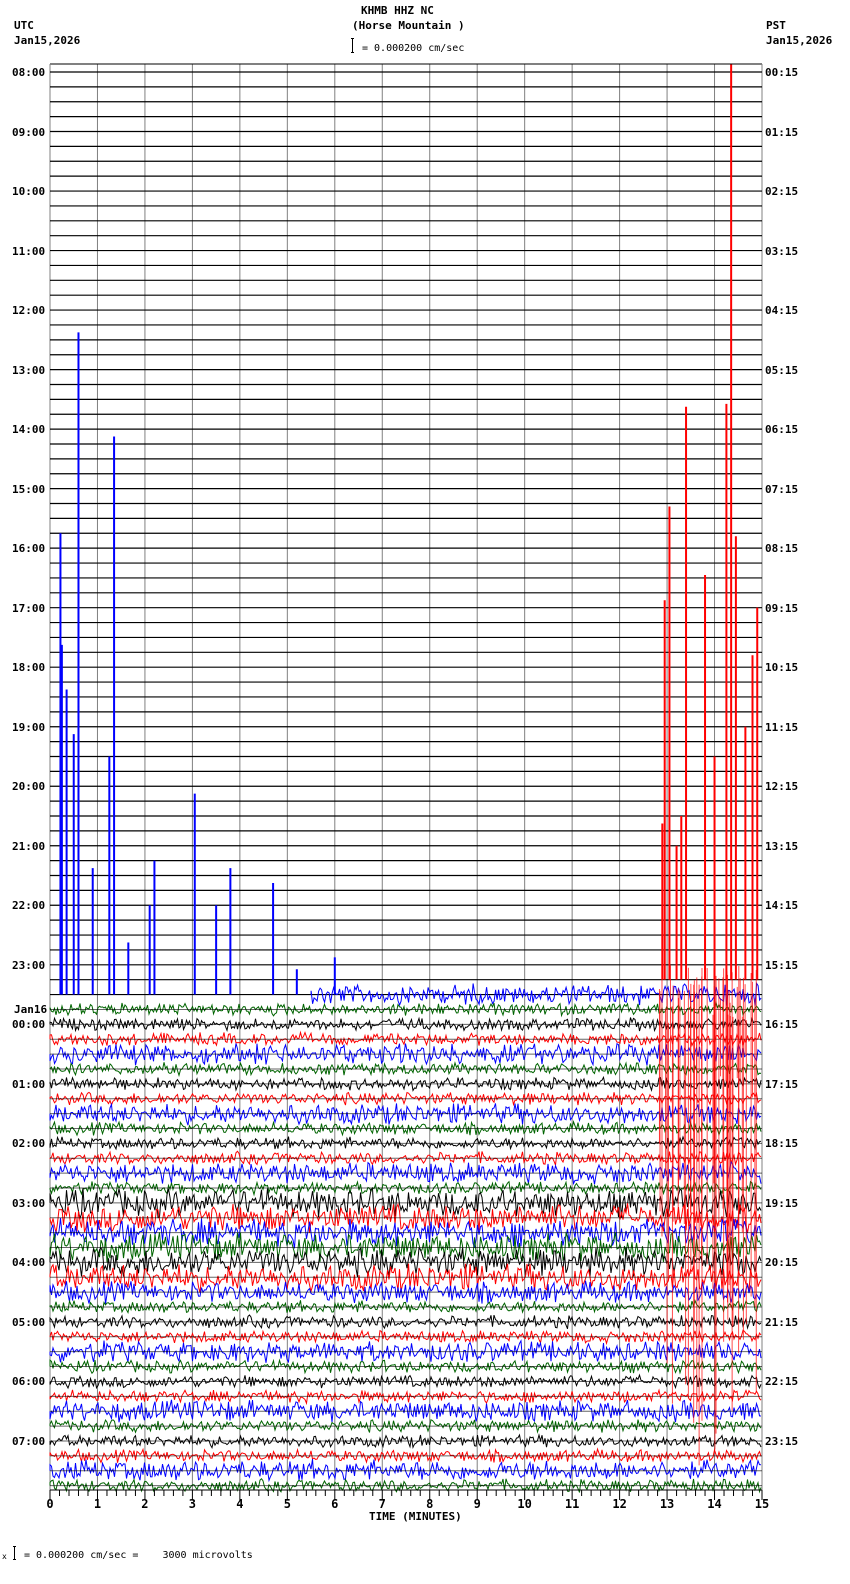  Describe the element at coordinates (782, 72) in the screenshot. I see `pst-hour-label: 00:15` at that location.